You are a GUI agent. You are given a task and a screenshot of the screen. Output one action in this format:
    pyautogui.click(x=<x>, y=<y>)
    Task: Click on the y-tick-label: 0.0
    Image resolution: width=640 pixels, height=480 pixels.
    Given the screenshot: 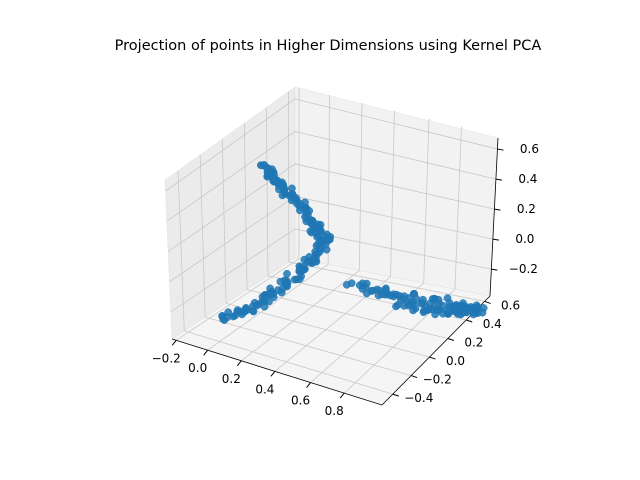 What is the action you would take?
    pyautogui.click(x=455, y=361)
    